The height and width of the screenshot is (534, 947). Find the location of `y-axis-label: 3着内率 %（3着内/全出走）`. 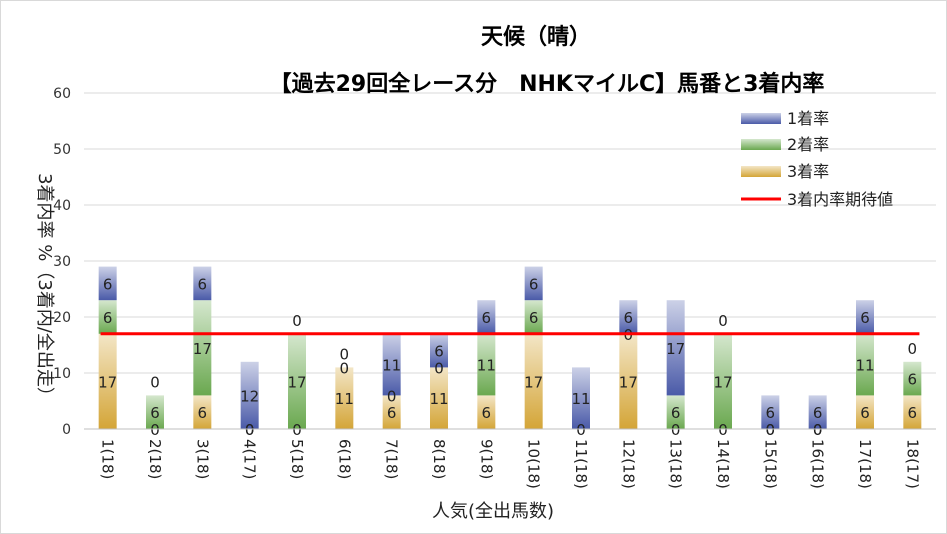

y-axis-label: 3着内率 %（3着内/全出走） is located at coordinates (44, 289).